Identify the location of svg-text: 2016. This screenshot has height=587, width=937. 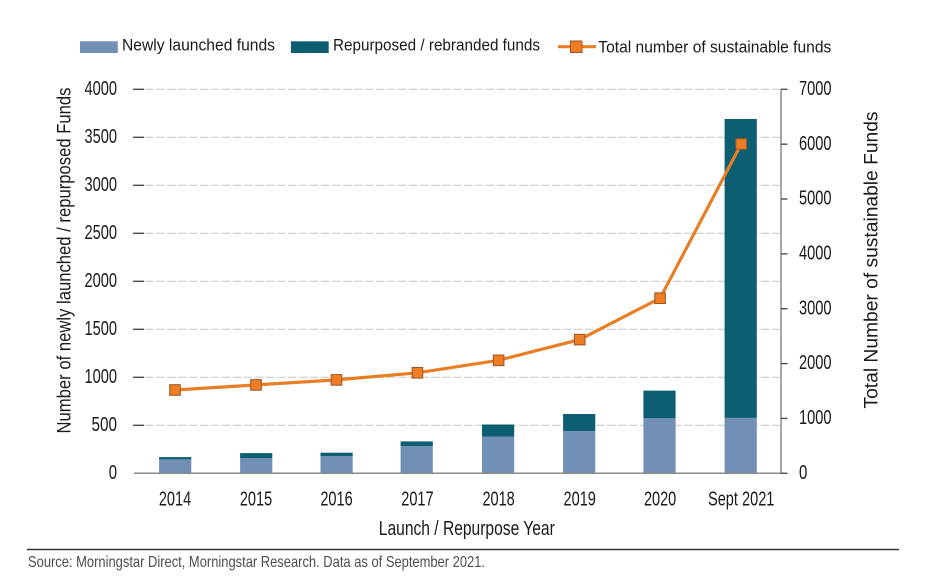
(336, 500).